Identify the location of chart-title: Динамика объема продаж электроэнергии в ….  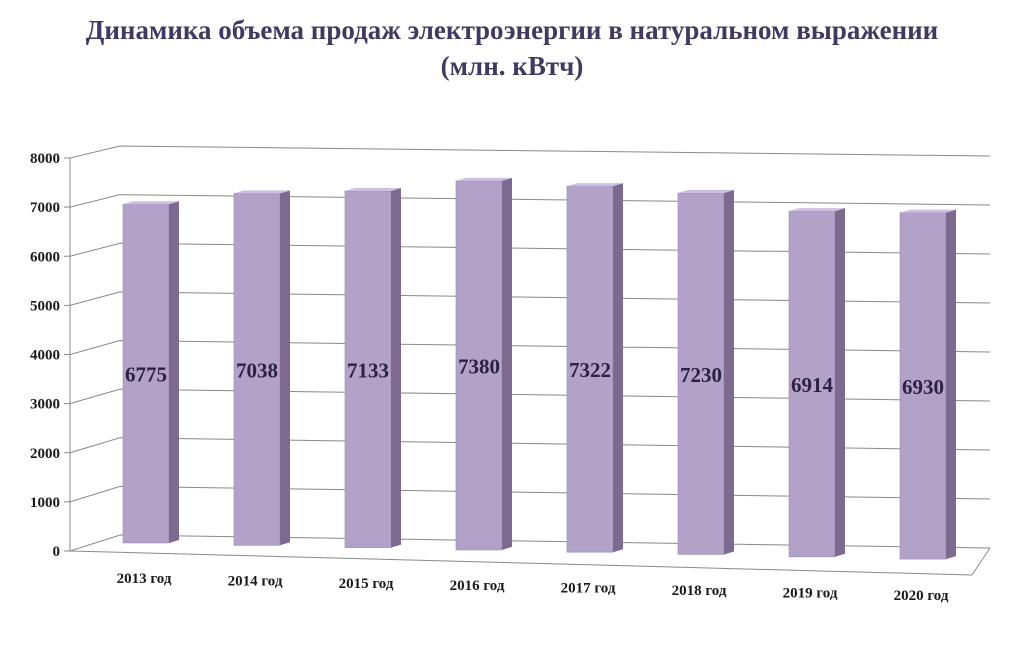
(512, 48).